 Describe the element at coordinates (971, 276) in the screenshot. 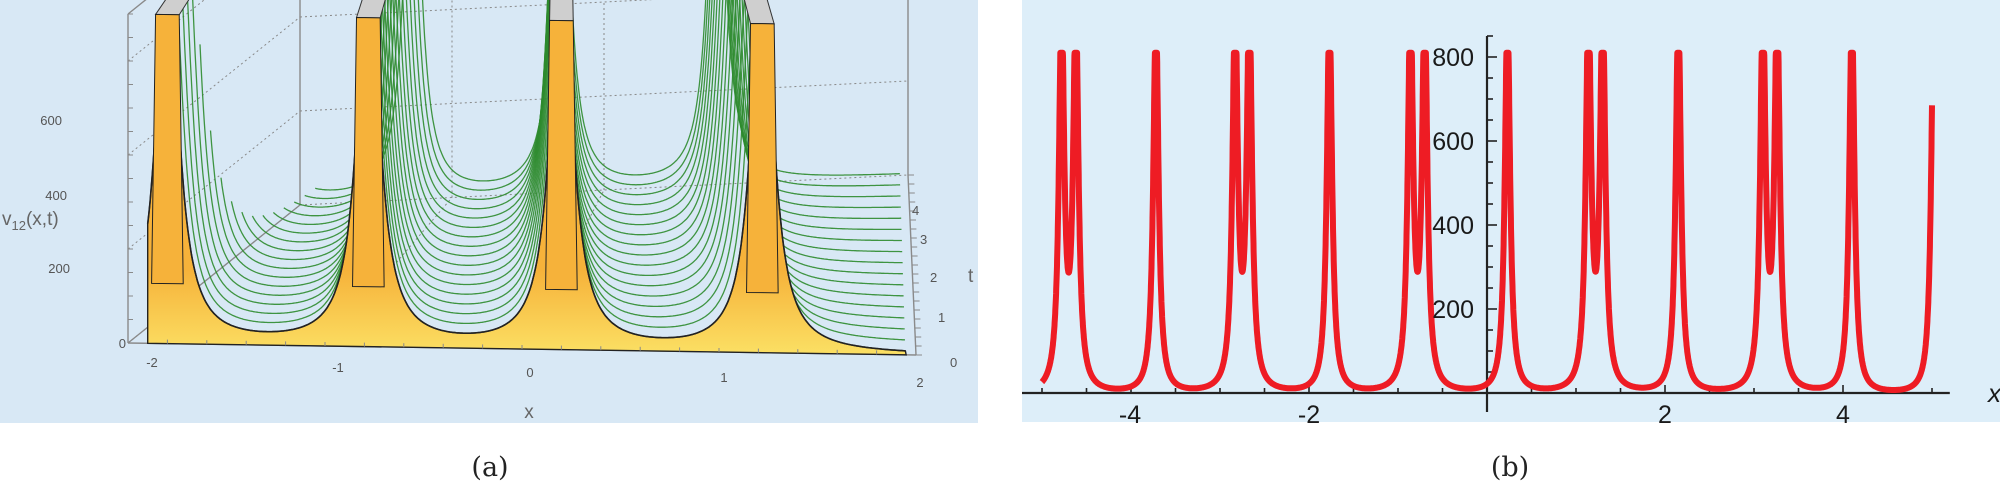

I see `t-axis-label: t` at that location.